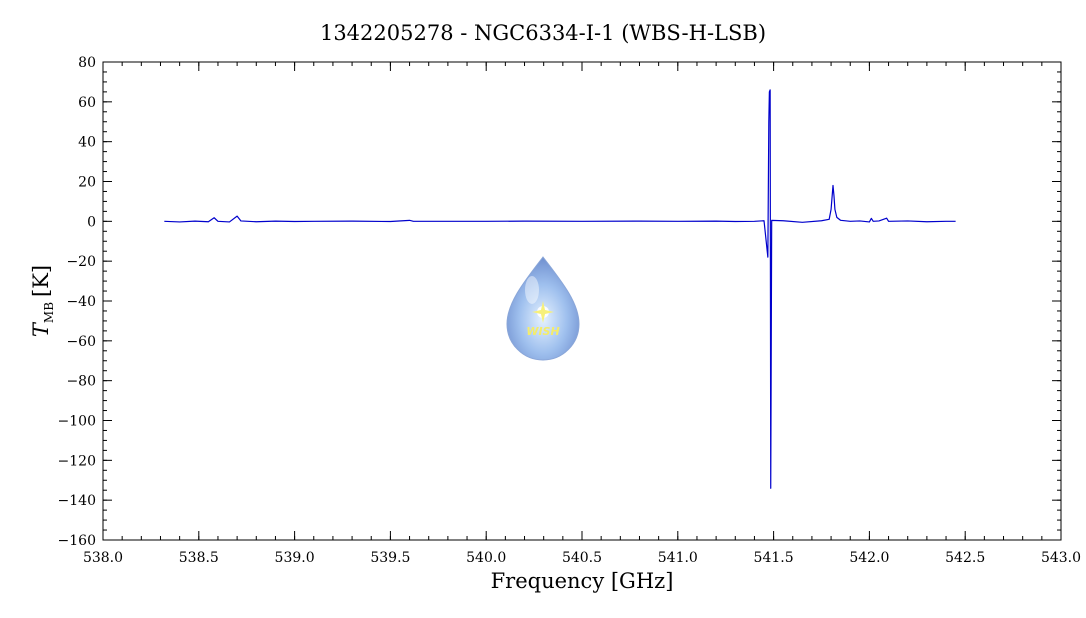 The image size is (1086, 618). I want to click on y-tick-label: −120, so click(77, 461).